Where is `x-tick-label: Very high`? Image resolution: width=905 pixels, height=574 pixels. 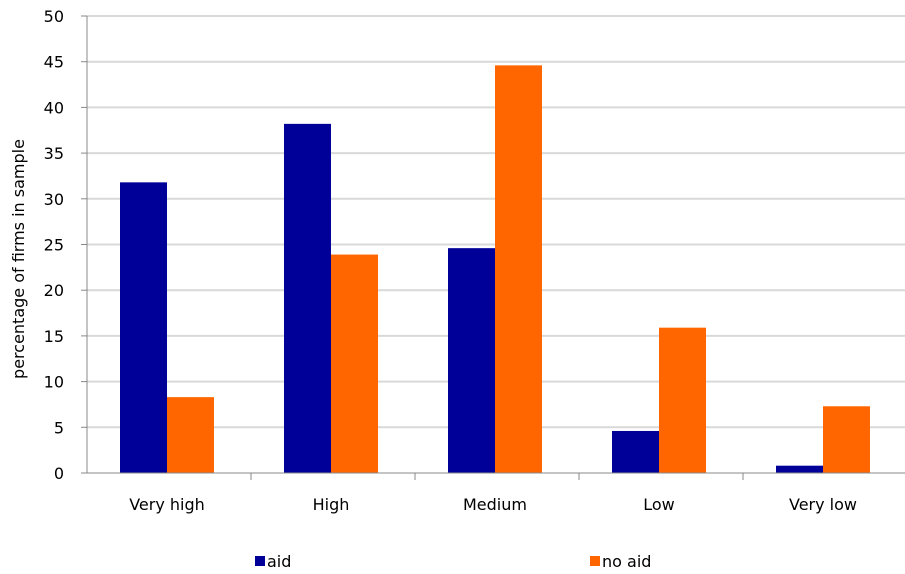 x-tick-label: Very high is located at coordinates (167, 504).